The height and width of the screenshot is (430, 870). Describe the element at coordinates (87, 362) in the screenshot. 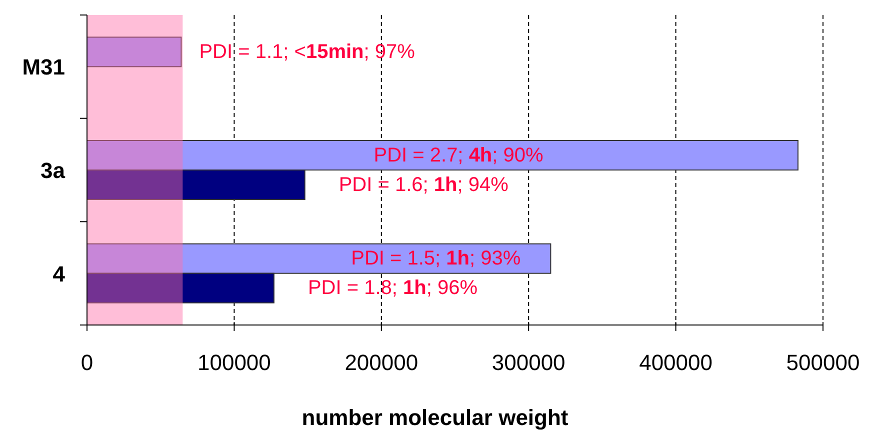

I see `x-tick-label: 0` at that location.